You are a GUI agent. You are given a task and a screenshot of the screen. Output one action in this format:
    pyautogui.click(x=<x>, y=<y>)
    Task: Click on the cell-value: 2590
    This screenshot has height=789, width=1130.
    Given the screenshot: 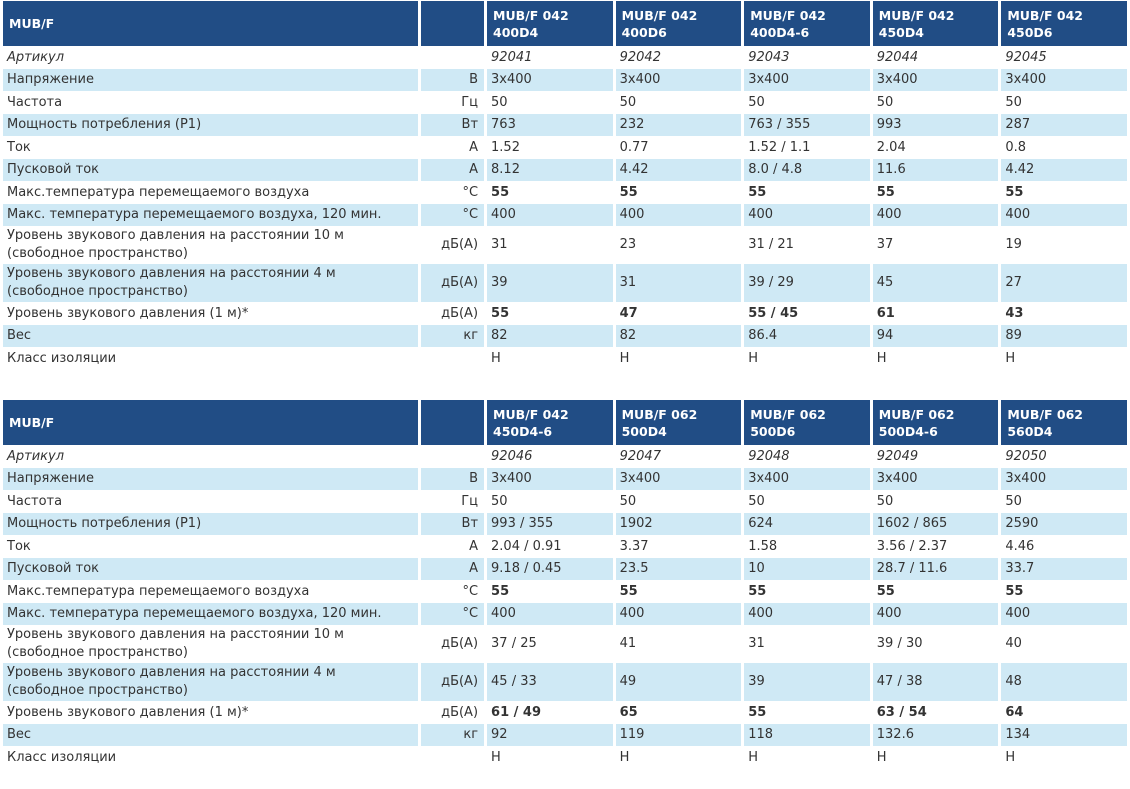 What is the action you would take?
    pyautogui.click(x=1064, y=523)
    